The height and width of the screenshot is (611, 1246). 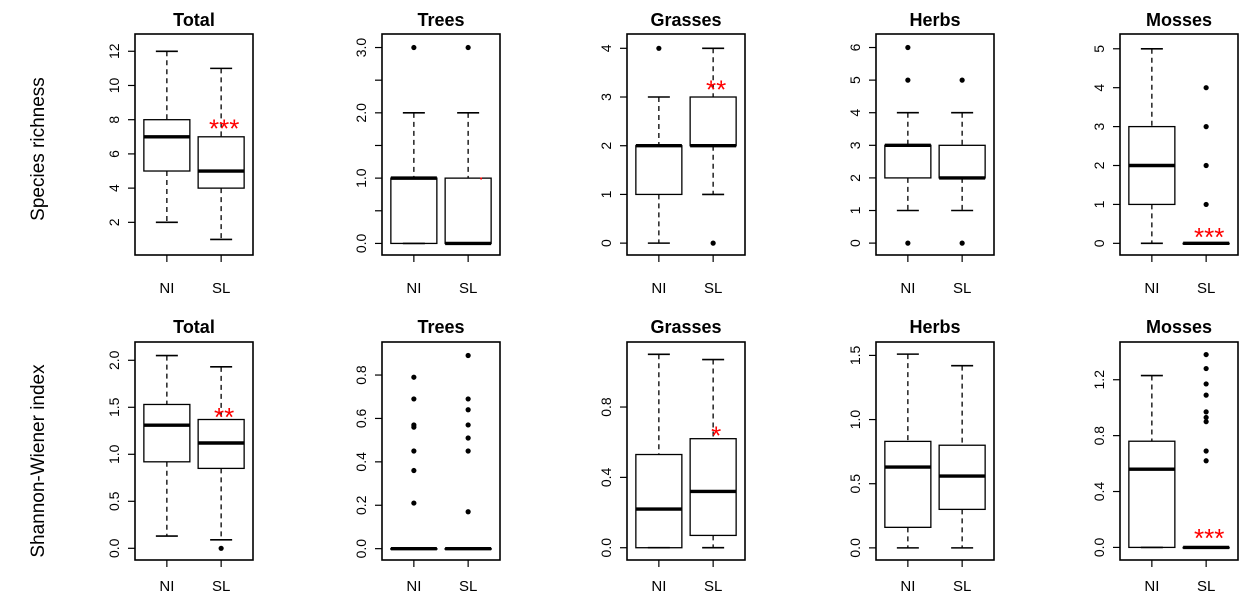 I want to click on ytick-label-total-richness: 6, so click(x=114, y=154).